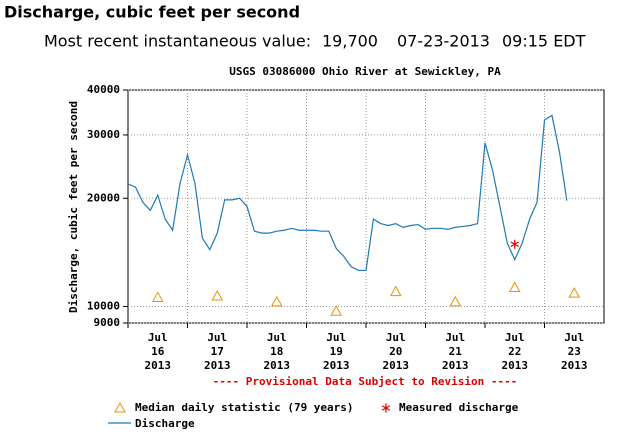 Image resolution: width=619 pixels, height=439 pixels. What do you see at coordinates (514, 351) in the screenshot?
I see `x-tick-label: 22` at bounding box center [514, 351].